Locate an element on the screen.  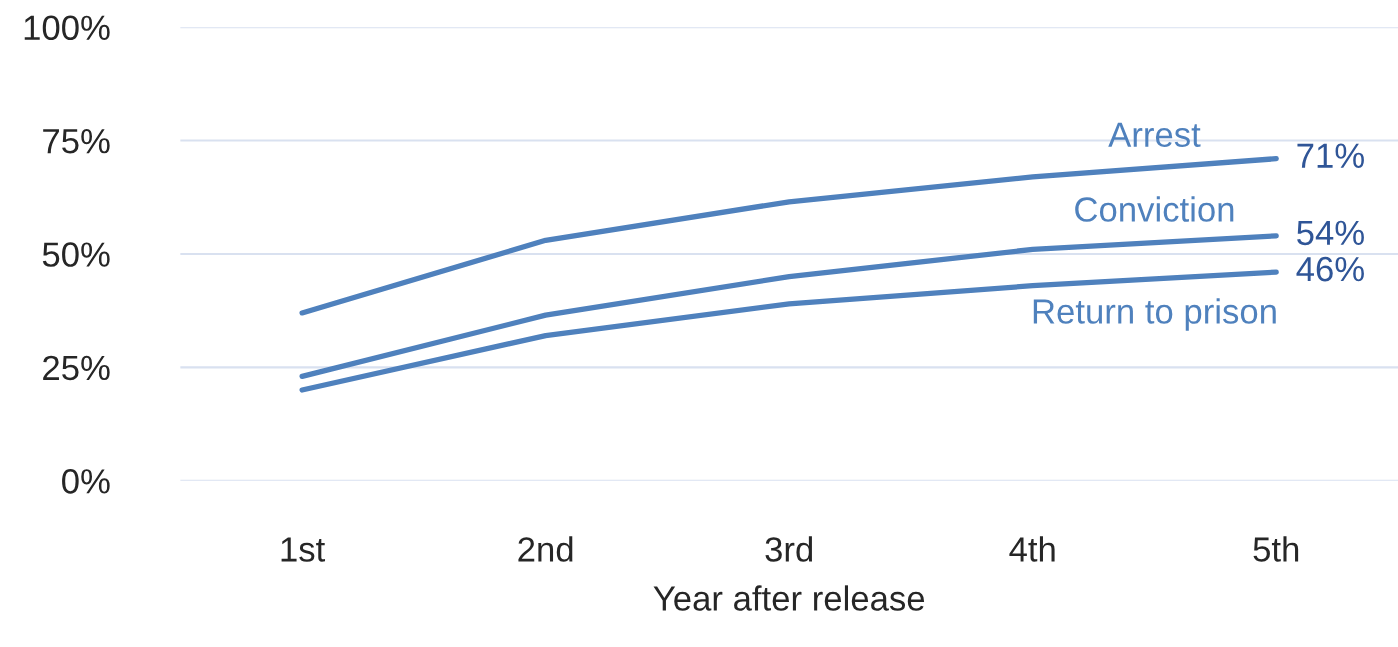
y-tick-label: 75% is located at coordinates (76, 141).